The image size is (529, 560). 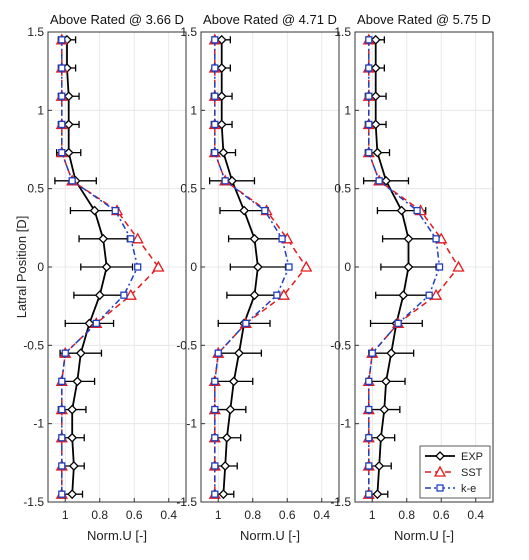 I want to click on x-tick-label: 0.8, so click(x=252, y=515).